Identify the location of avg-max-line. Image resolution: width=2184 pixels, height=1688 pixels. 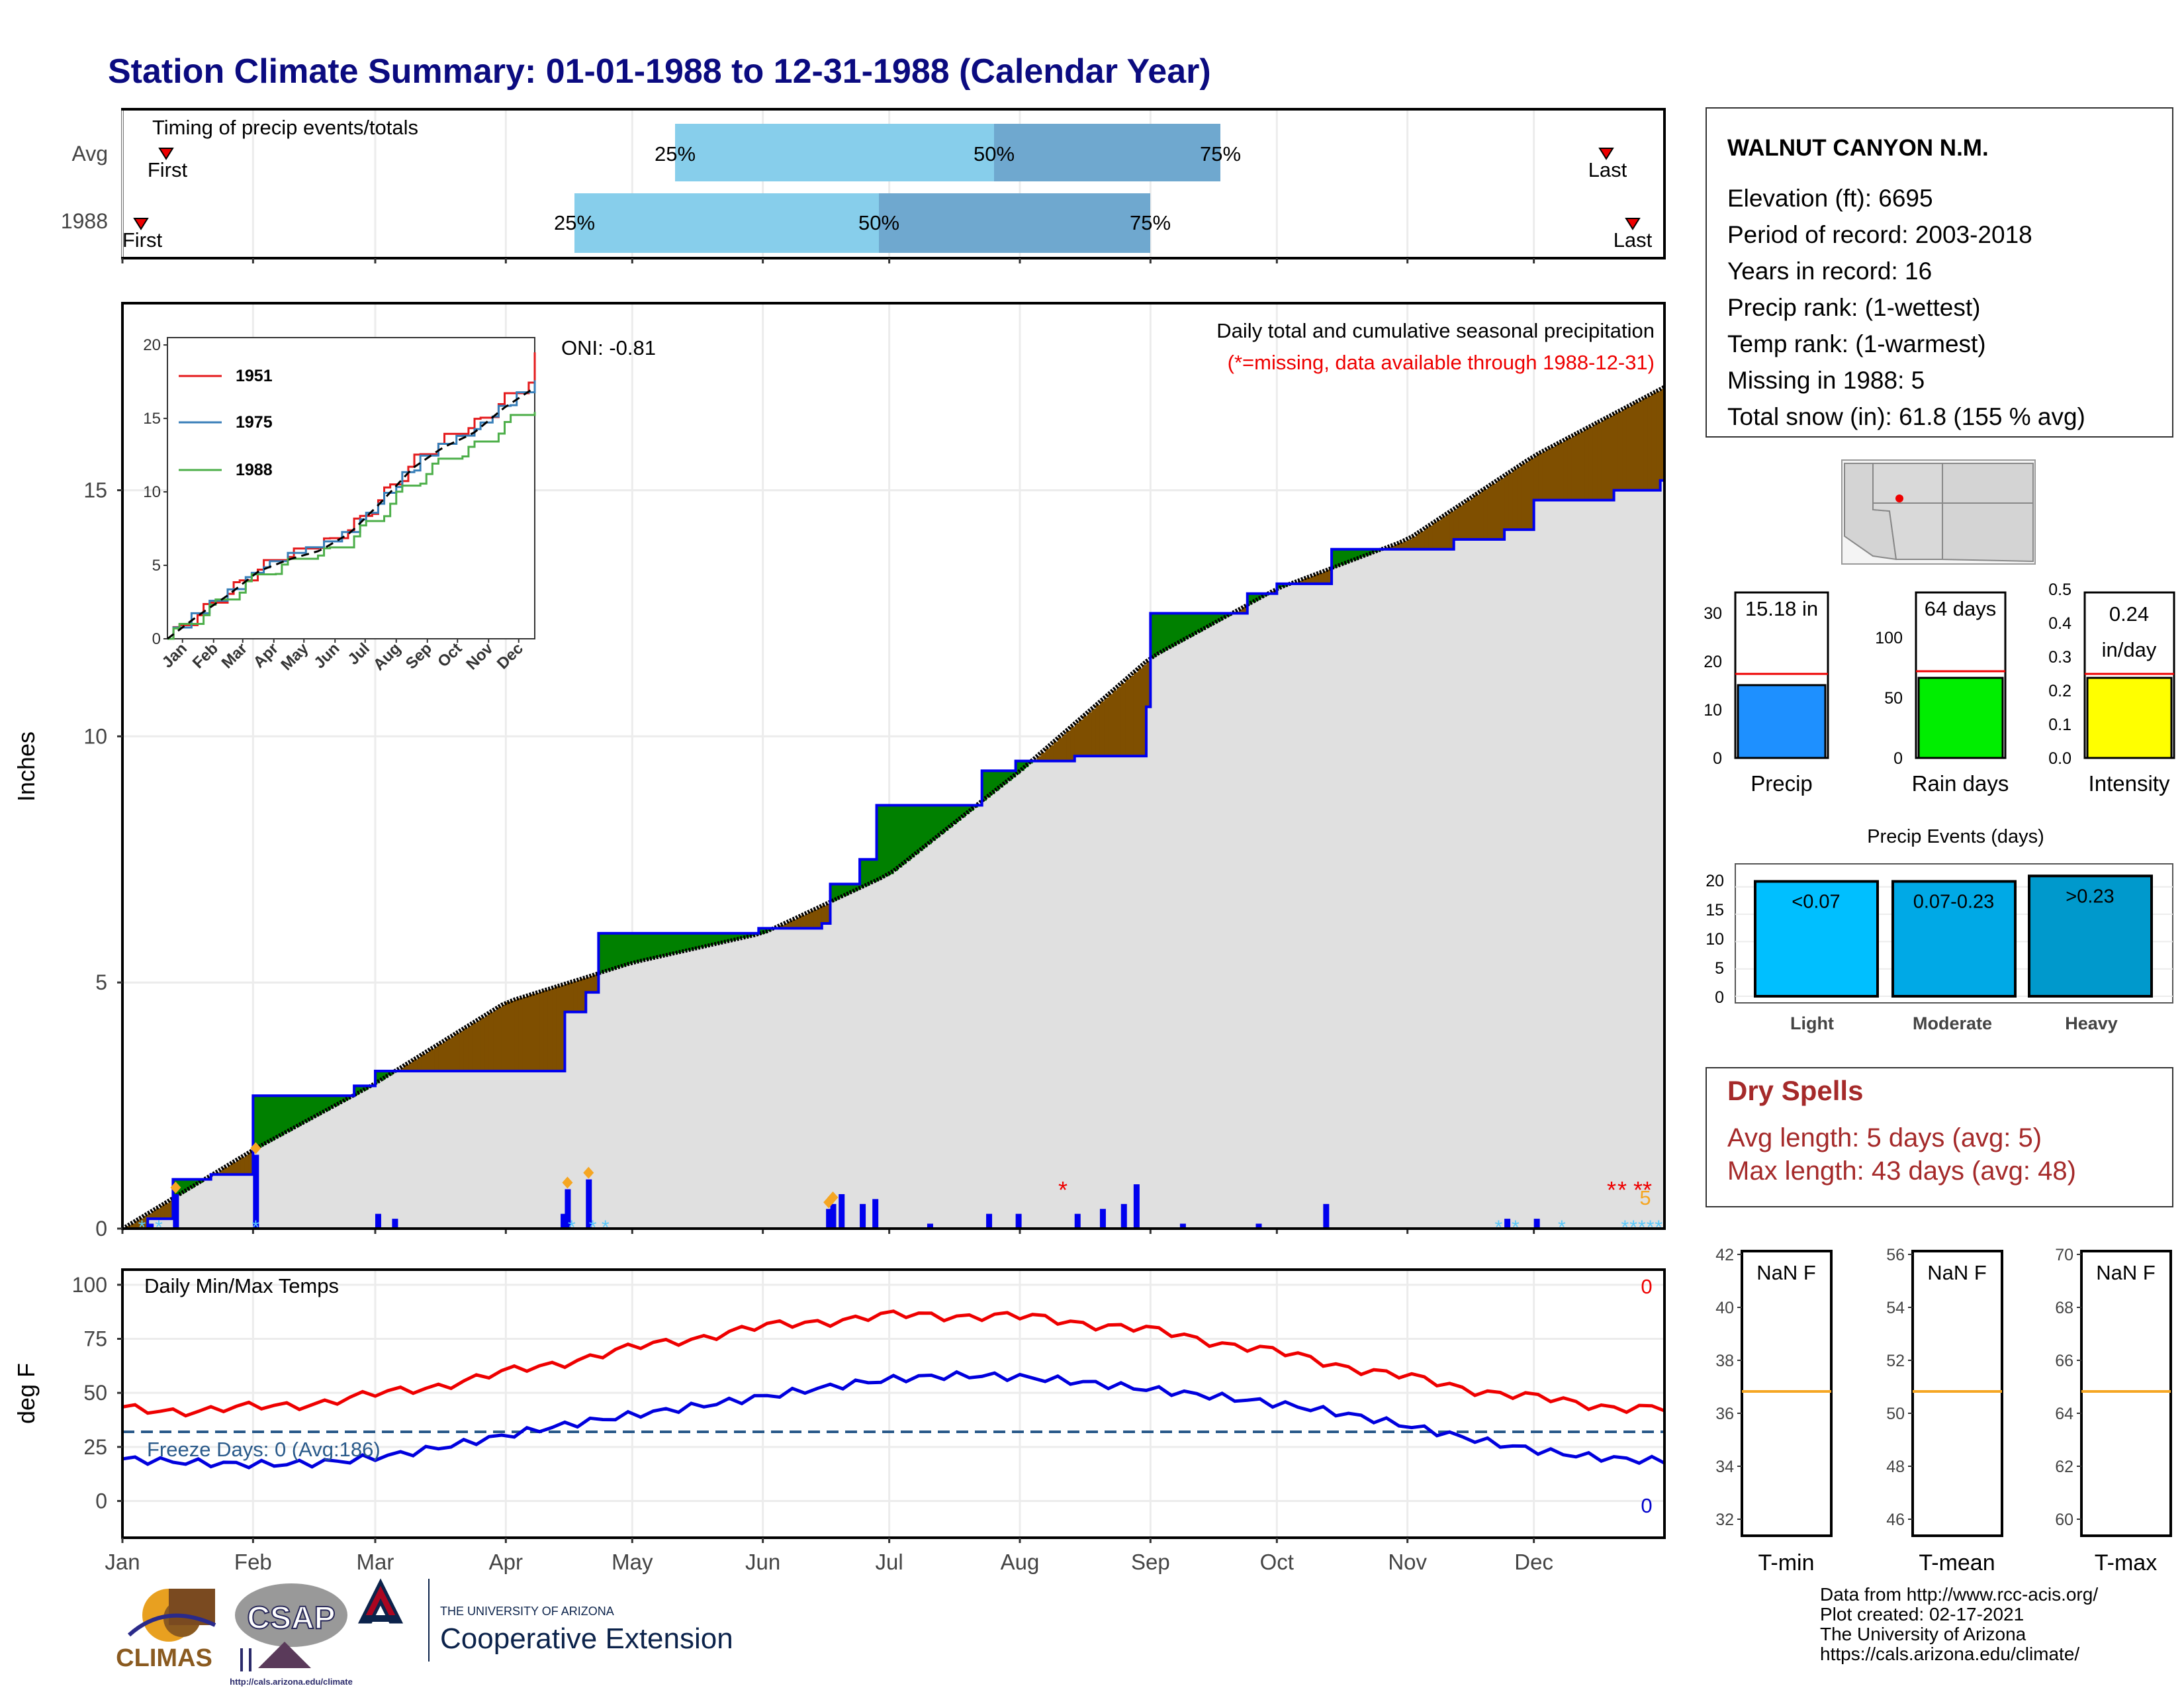
(893, 1363).